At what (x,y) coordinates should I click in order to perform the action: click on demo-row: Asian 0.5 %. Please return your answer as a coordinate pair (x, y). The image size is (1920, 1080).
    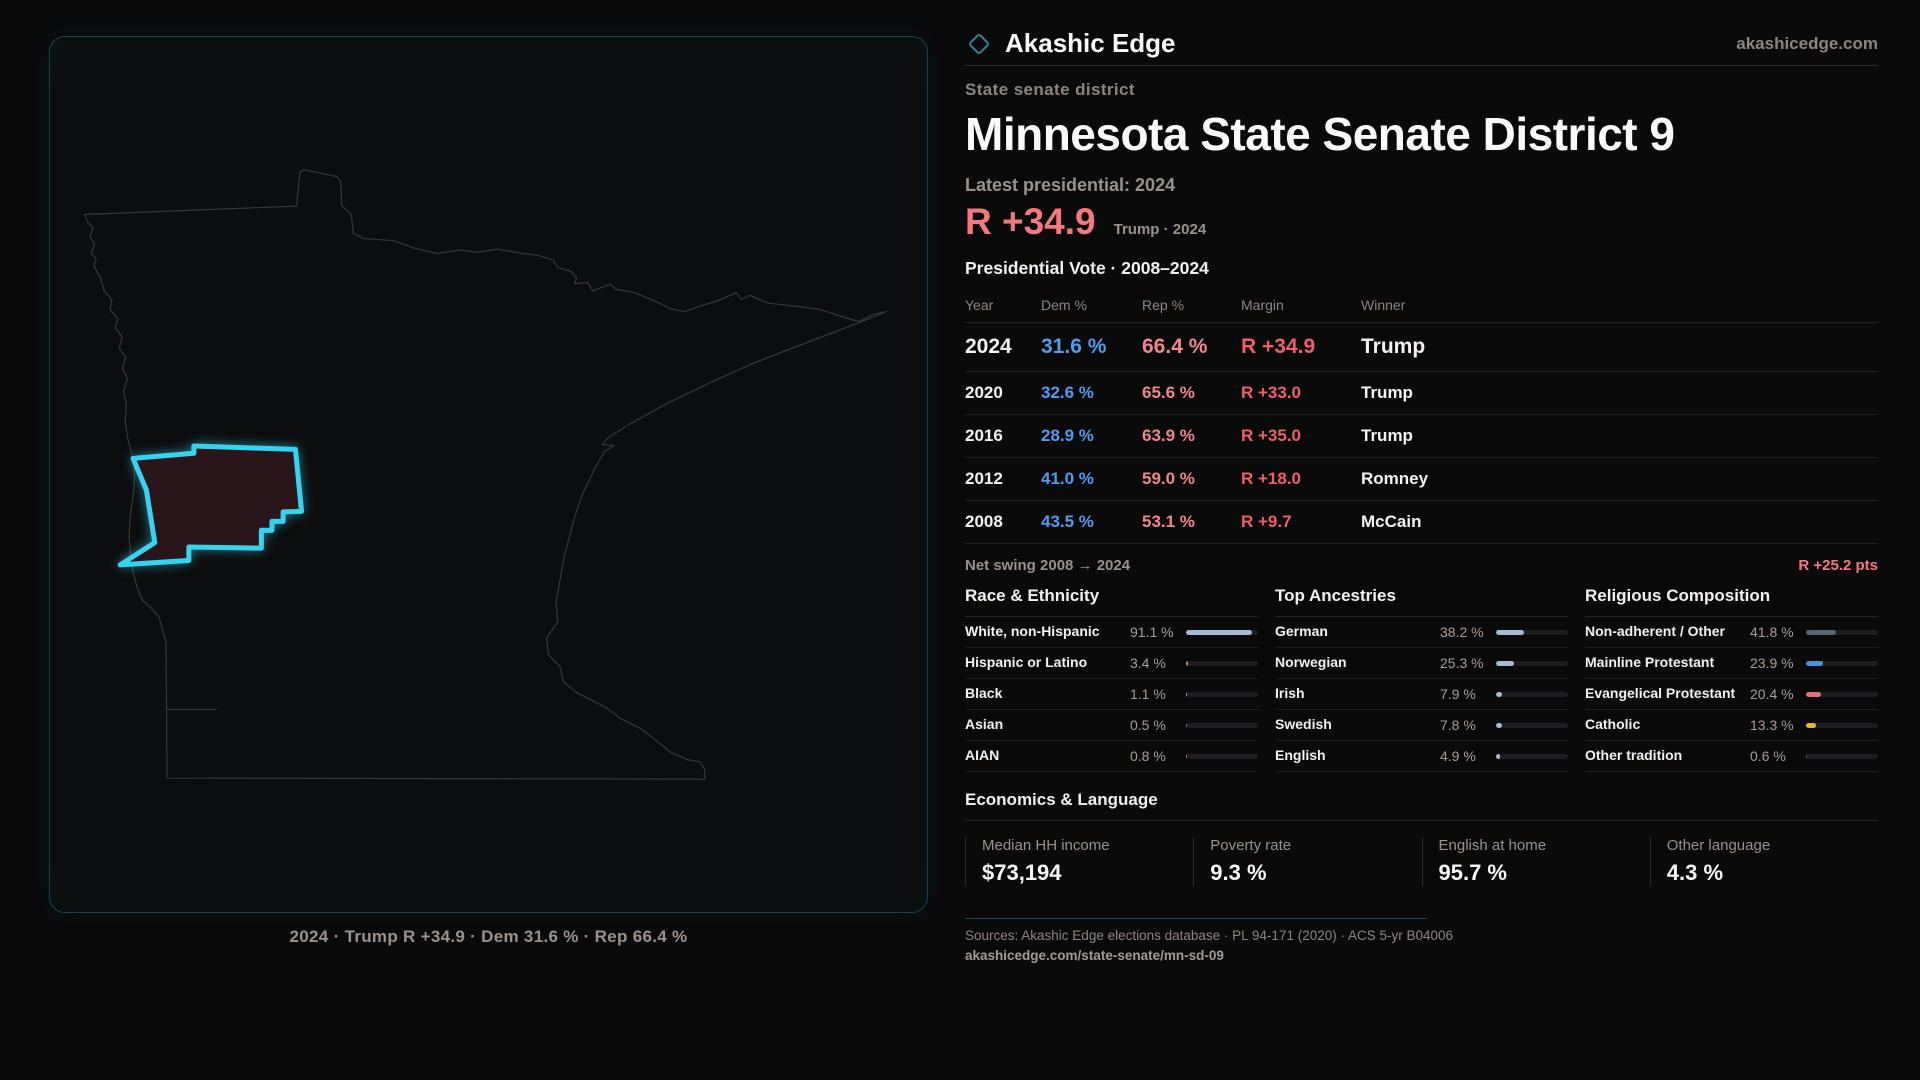
    Looking at the image, I should click on (1111, 725).